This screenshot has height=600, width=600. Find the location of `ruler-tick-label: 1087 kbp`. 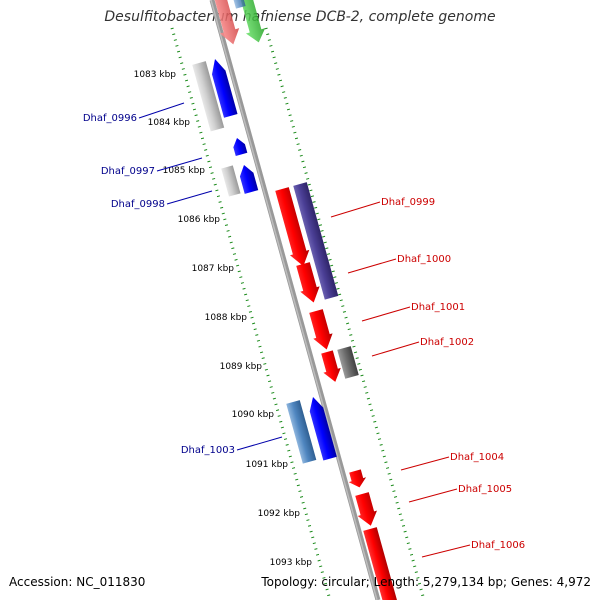

ruler-tick-label: 1087 kbp is located at coordinates (213, 269).